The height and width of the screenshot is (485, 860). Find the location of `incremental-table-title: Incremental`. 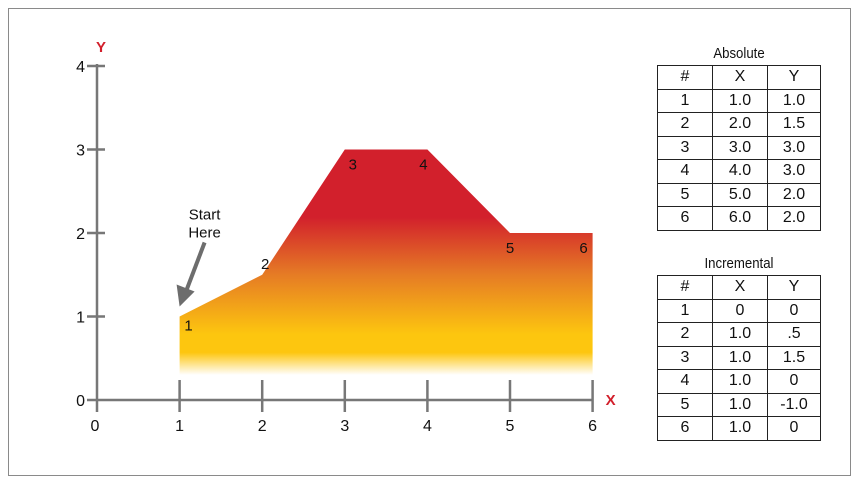

incremental-table-title: Incremental is located at coordinates (739, 263).